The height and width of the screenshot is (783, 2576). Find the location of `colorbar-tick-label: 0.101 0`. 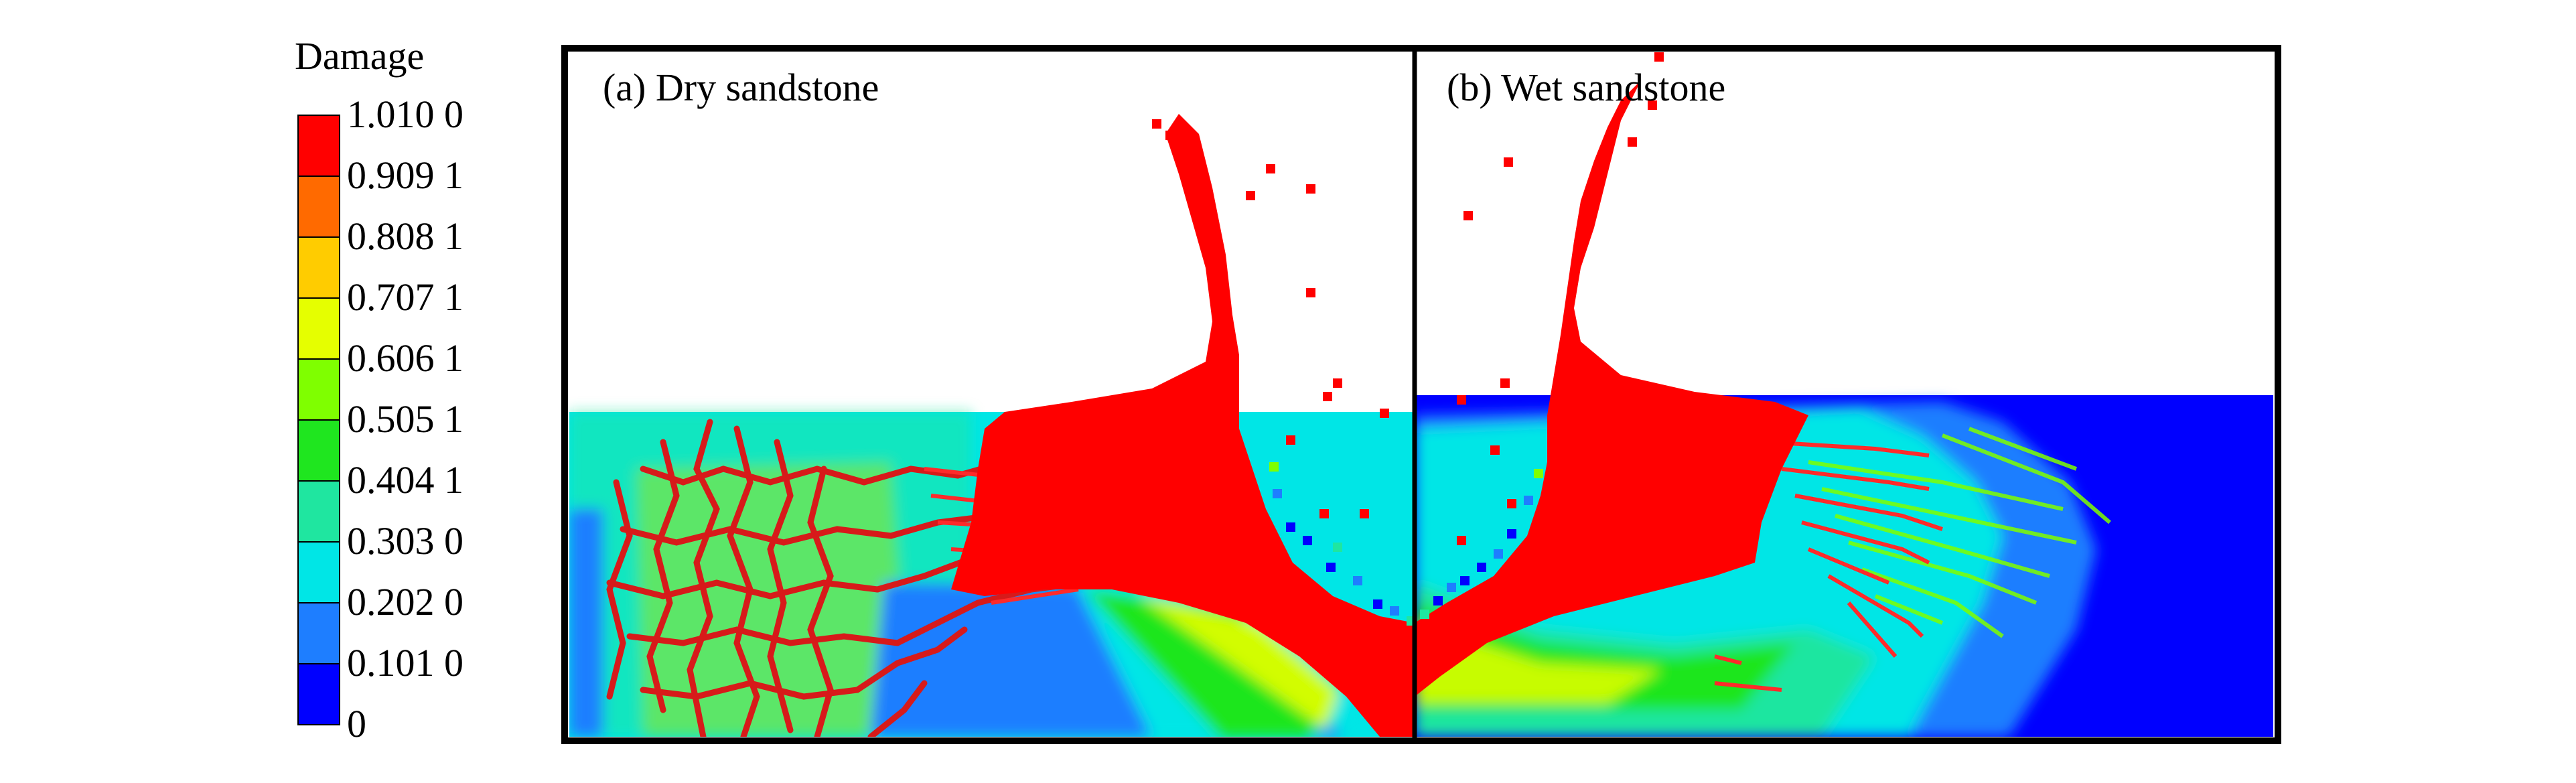

colorbar-tick-label: 0.101 0 is located at coordinates (405, 663).